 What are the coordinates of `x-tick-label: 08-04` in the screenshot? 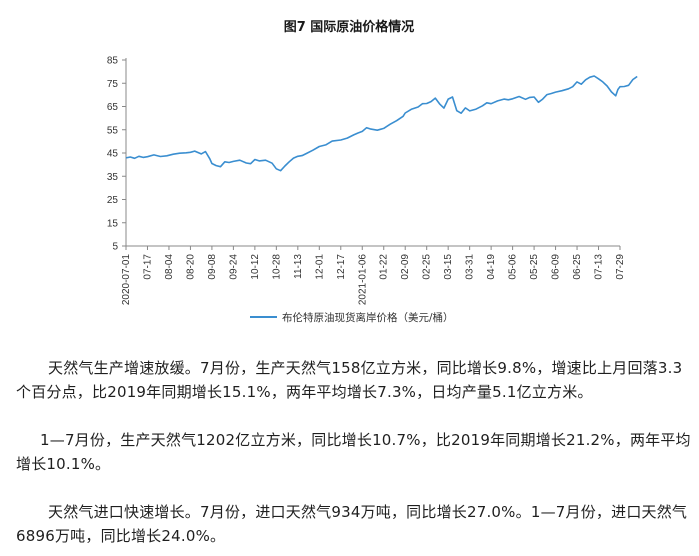 It's located at (169, 267).